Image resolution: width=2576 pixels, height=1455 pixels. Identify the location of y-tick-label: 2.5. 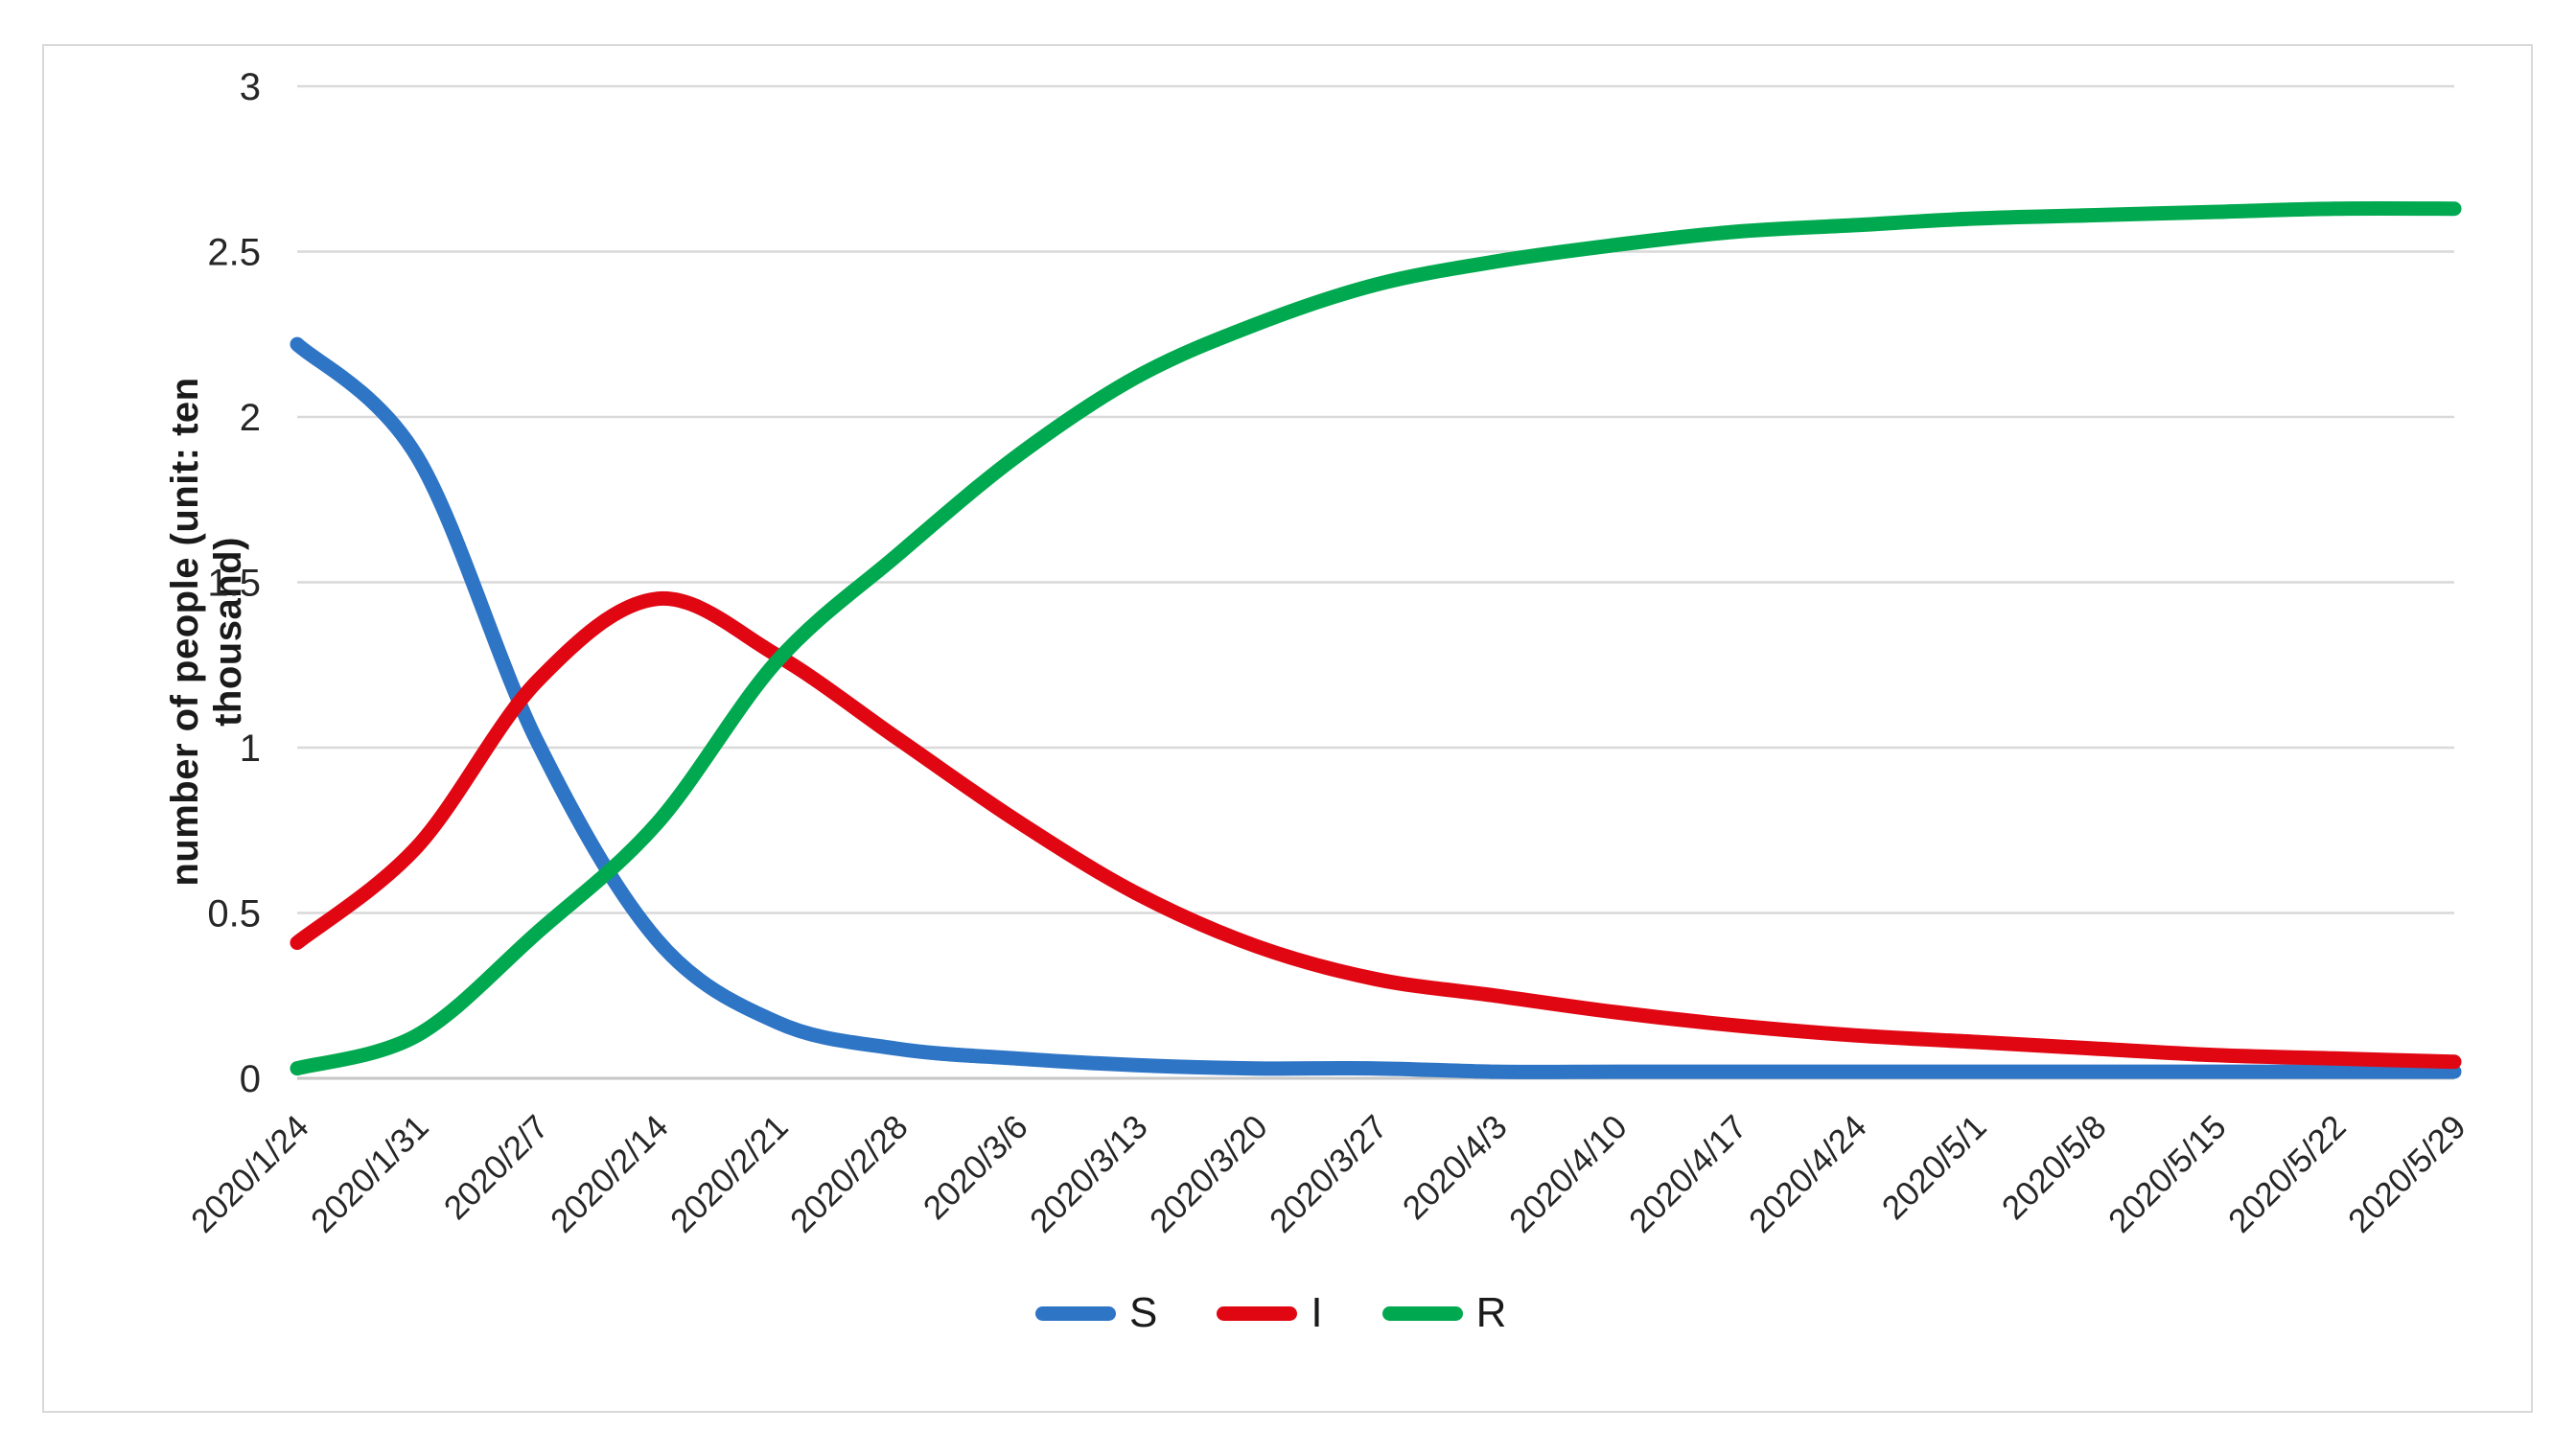
(234, 253).